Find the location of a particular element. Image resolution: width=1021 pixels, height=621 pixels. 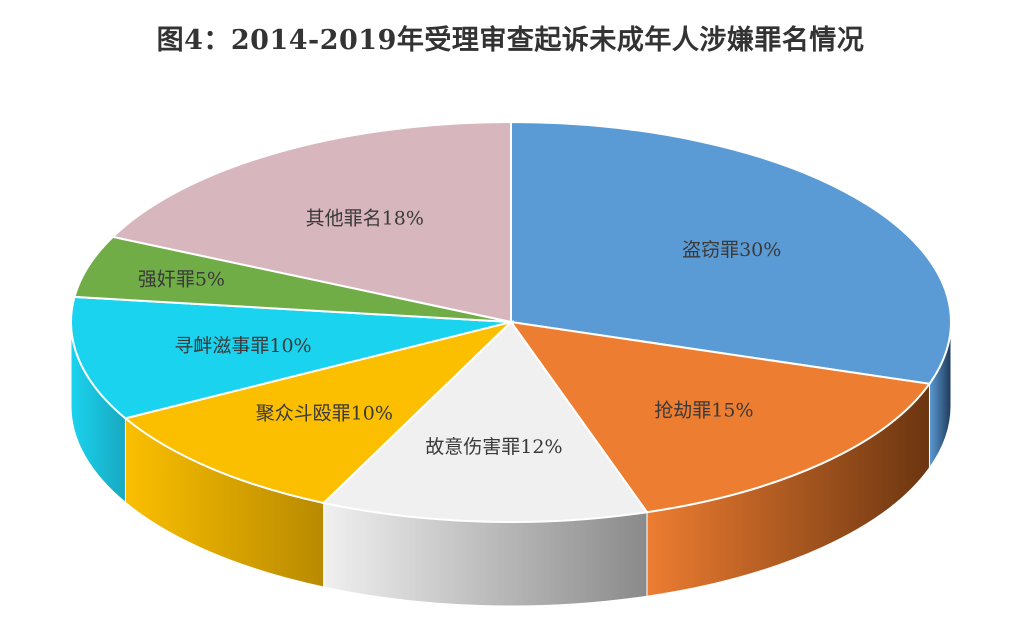

slice-5-label: 寻衅滋事罪10% is located at coordinates (242, 346).